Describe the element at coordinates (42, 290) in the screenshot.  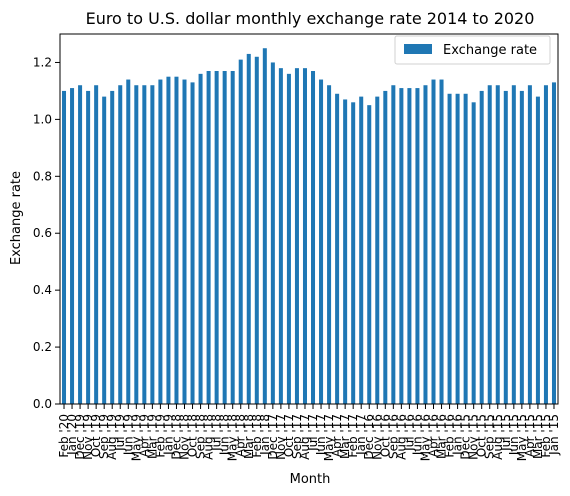
I see `y-tick-label: 0.4` at that location.